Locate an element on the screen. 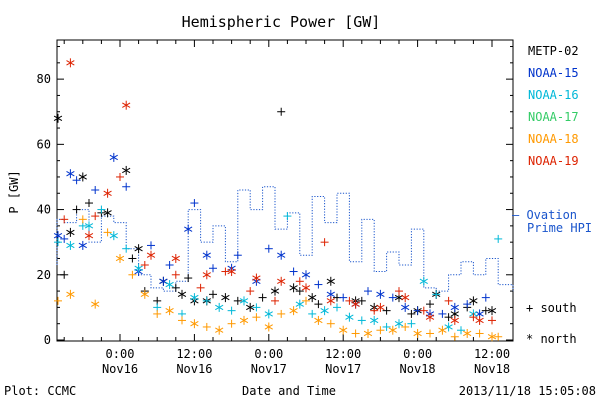 Image resolution: width=600 pixels, height=400 pixels. y-axis-label: P [GW] is located at coordinates (14, 191).